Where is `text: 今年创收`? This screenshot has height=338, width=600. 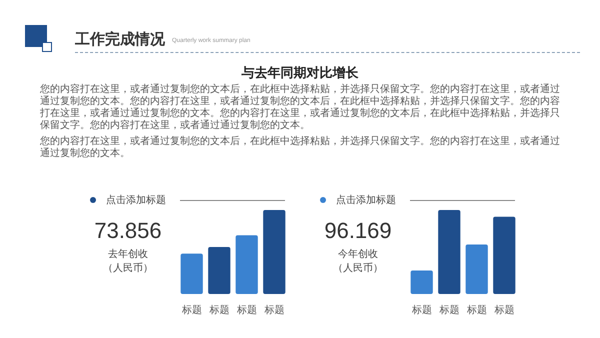 text: 今年创收 is located at coordinates (358, 255).